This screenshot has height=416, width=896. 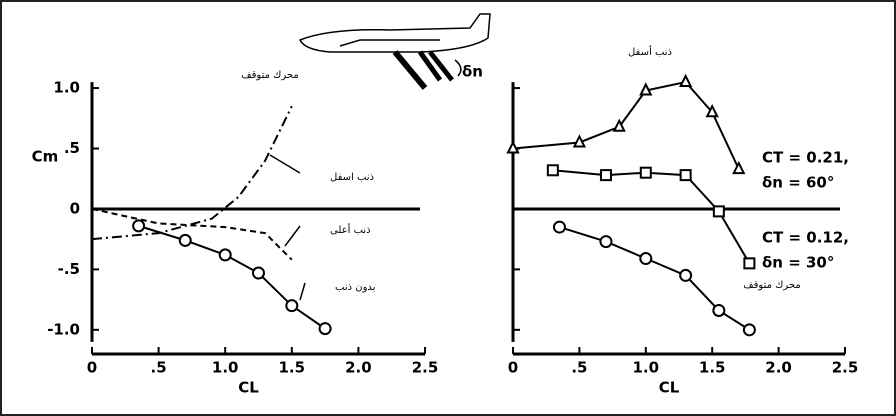 I want to click on annotation: δn = 60°, so click(x=798, y=183).